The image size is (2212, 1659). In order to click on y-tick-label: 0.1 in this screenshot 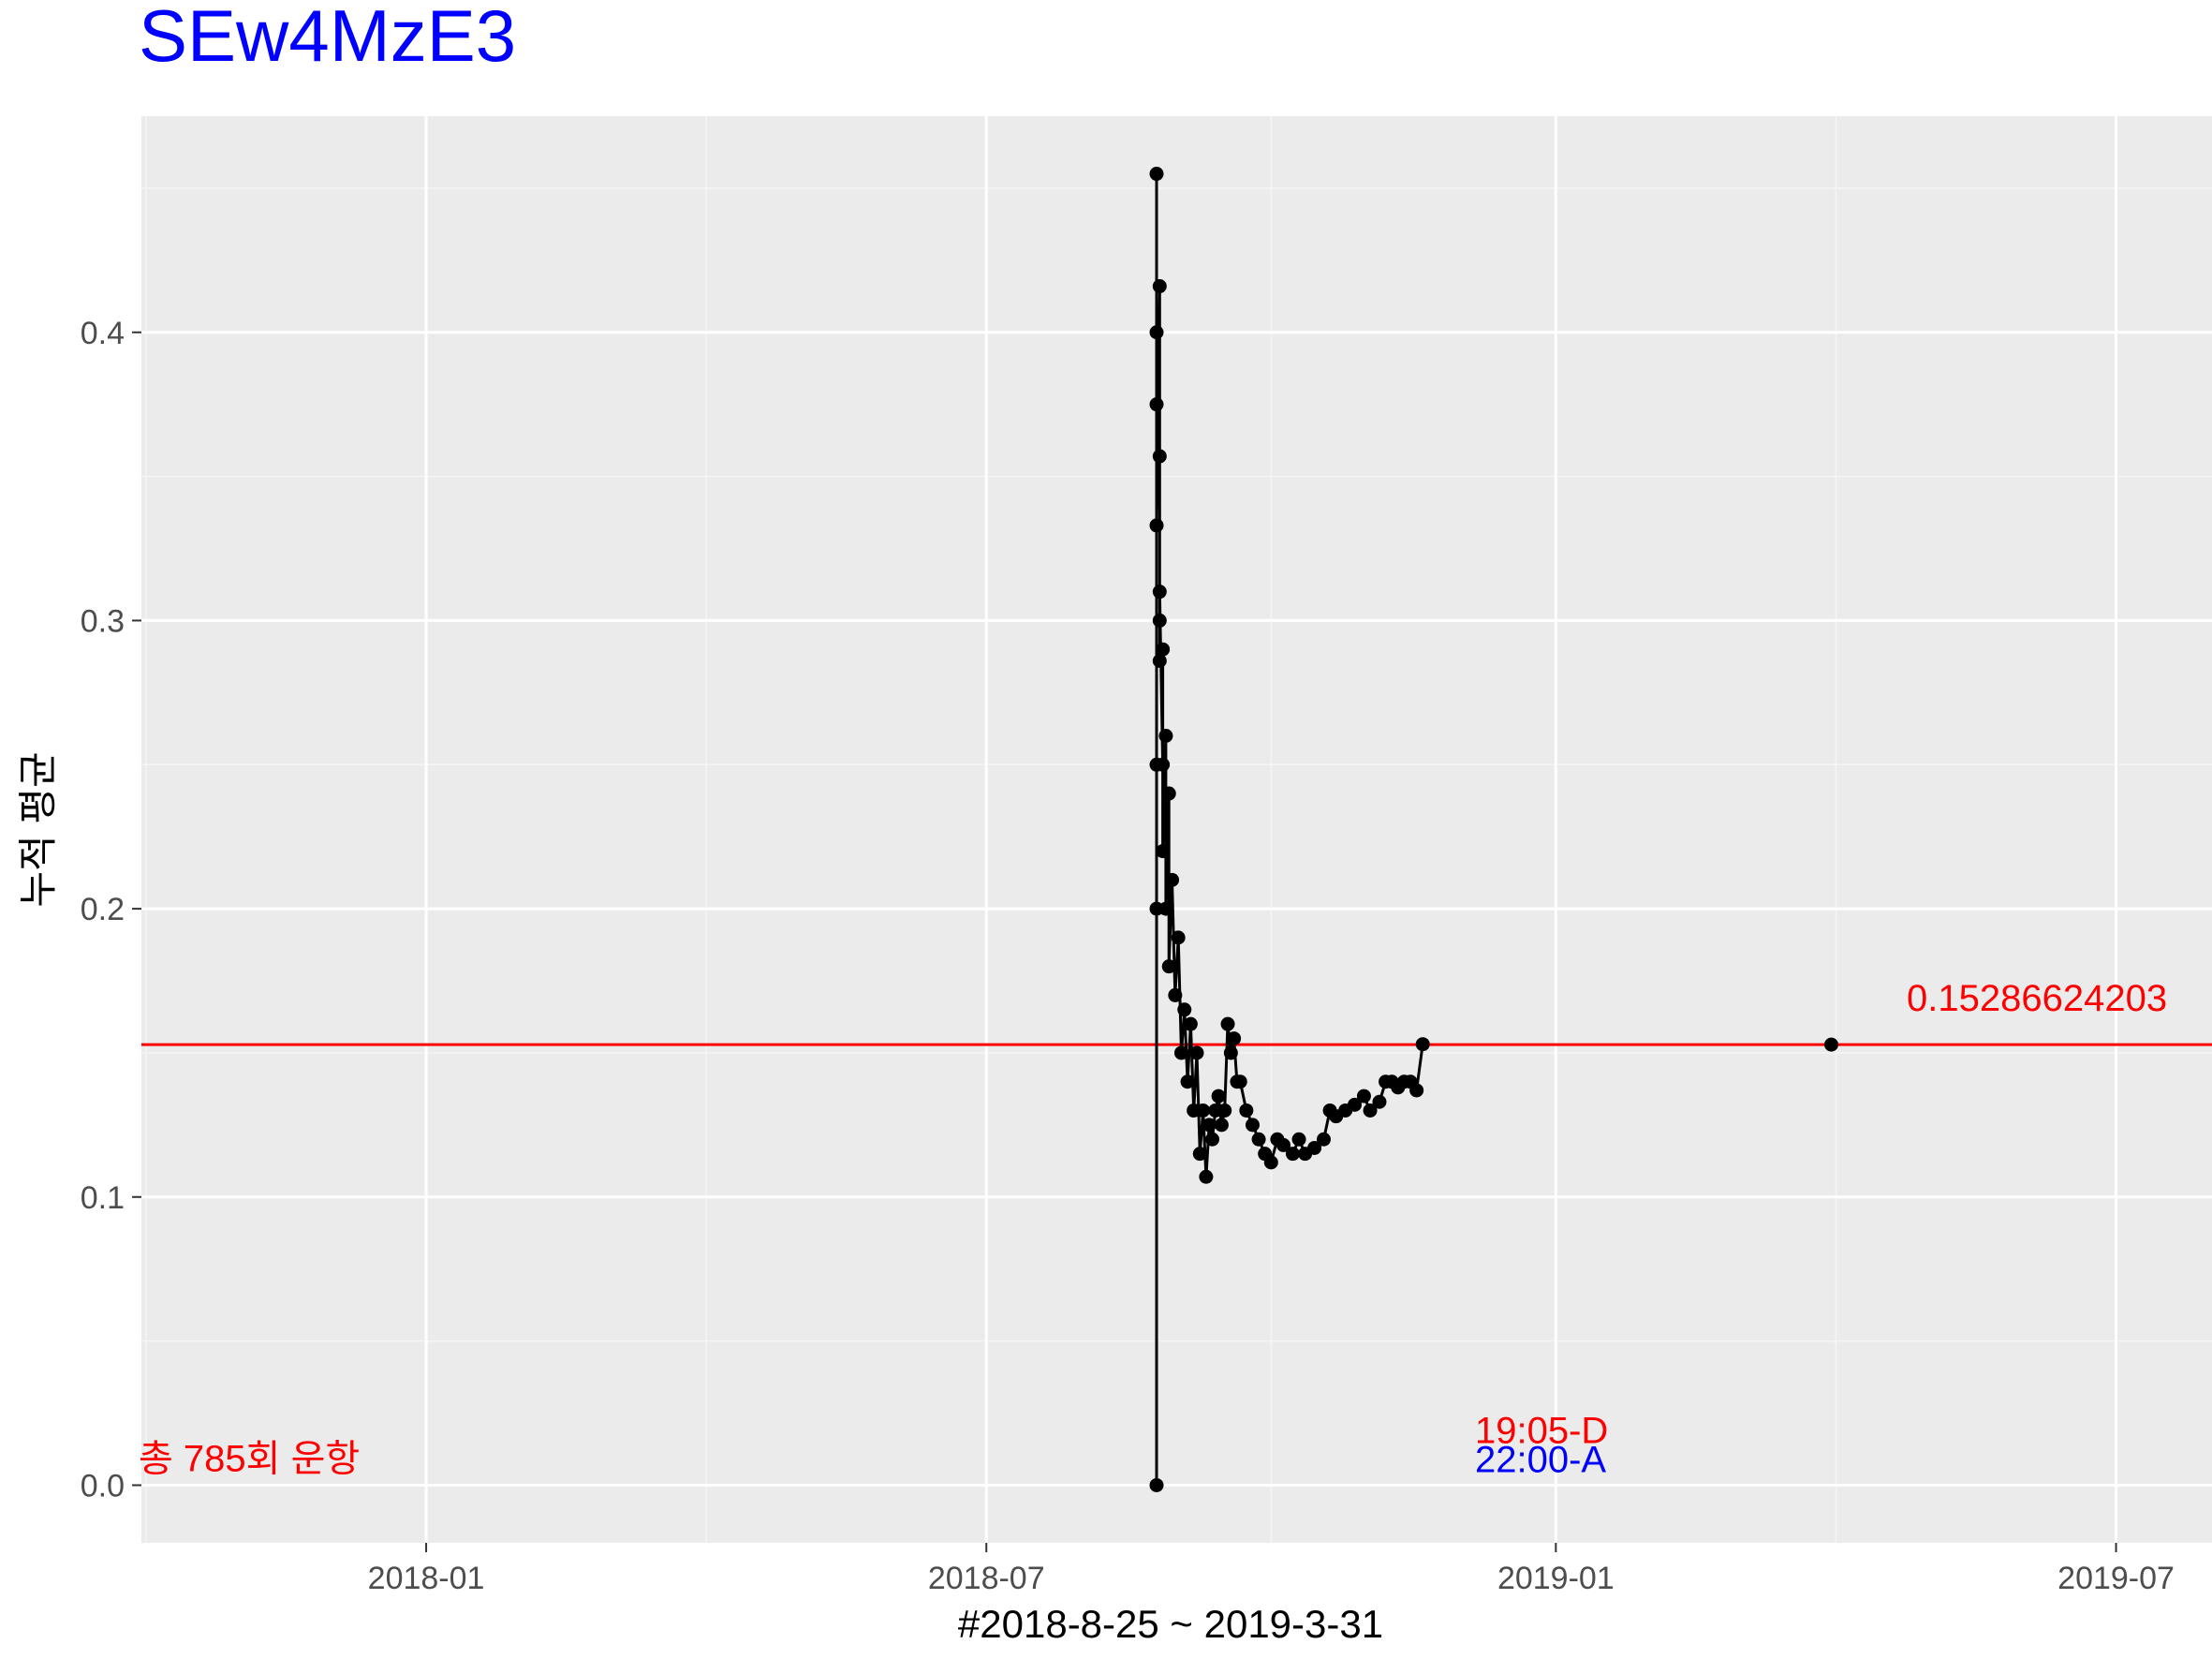, I will do `click(103, 1198)`.